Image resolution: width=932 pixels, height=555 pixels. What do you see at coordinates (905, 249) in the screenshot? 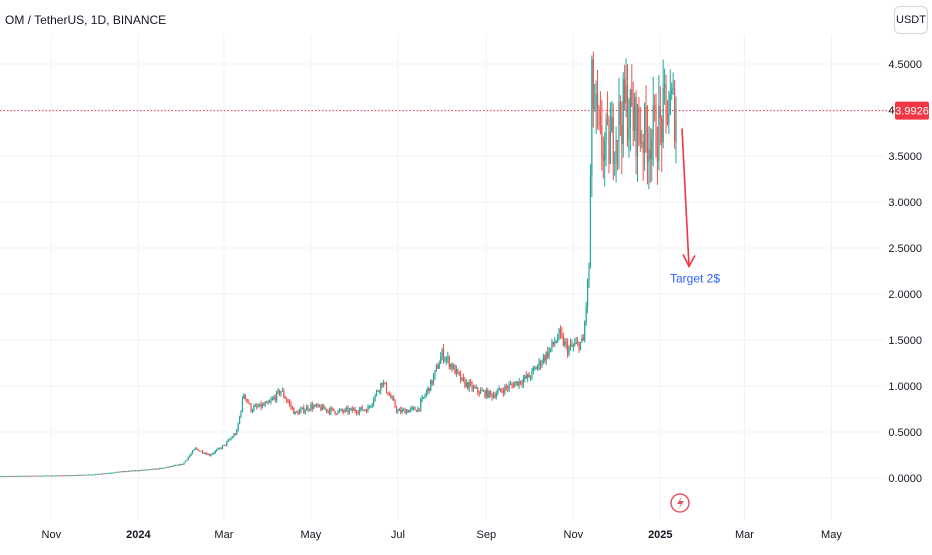
I see `y-tick-label: 2.5000` at bounding box center [905, 249].